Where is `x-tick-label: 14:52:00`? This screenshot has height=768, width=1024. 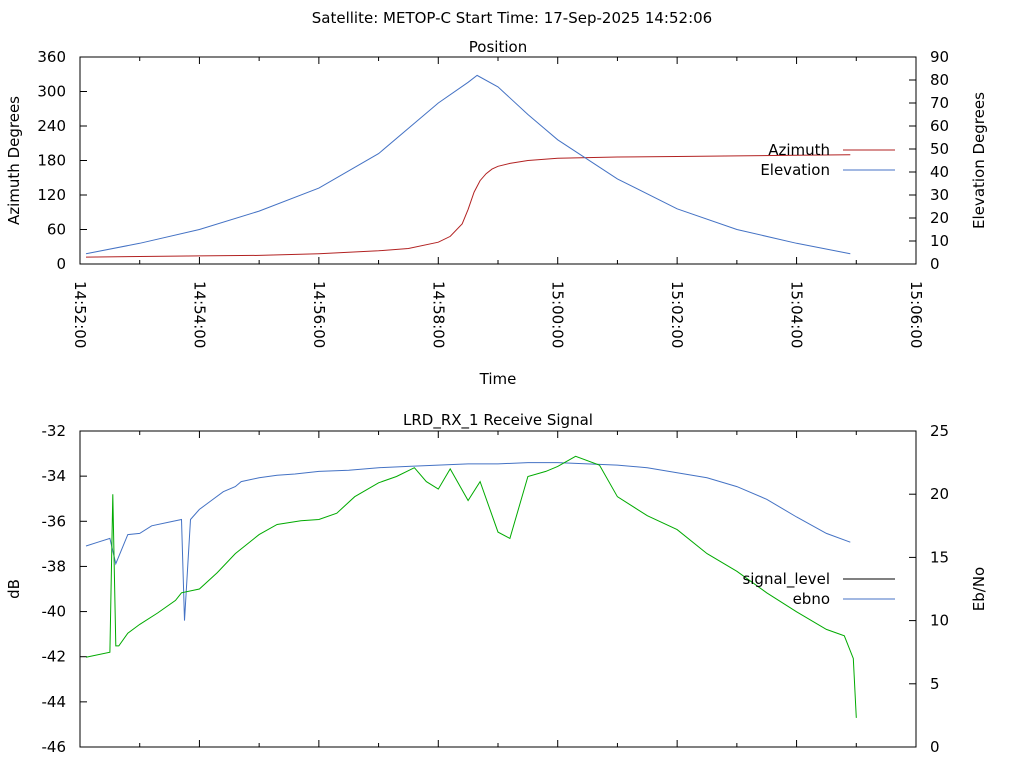 x-tick-label: 14:52:00 is located at coordinates (80, 314).